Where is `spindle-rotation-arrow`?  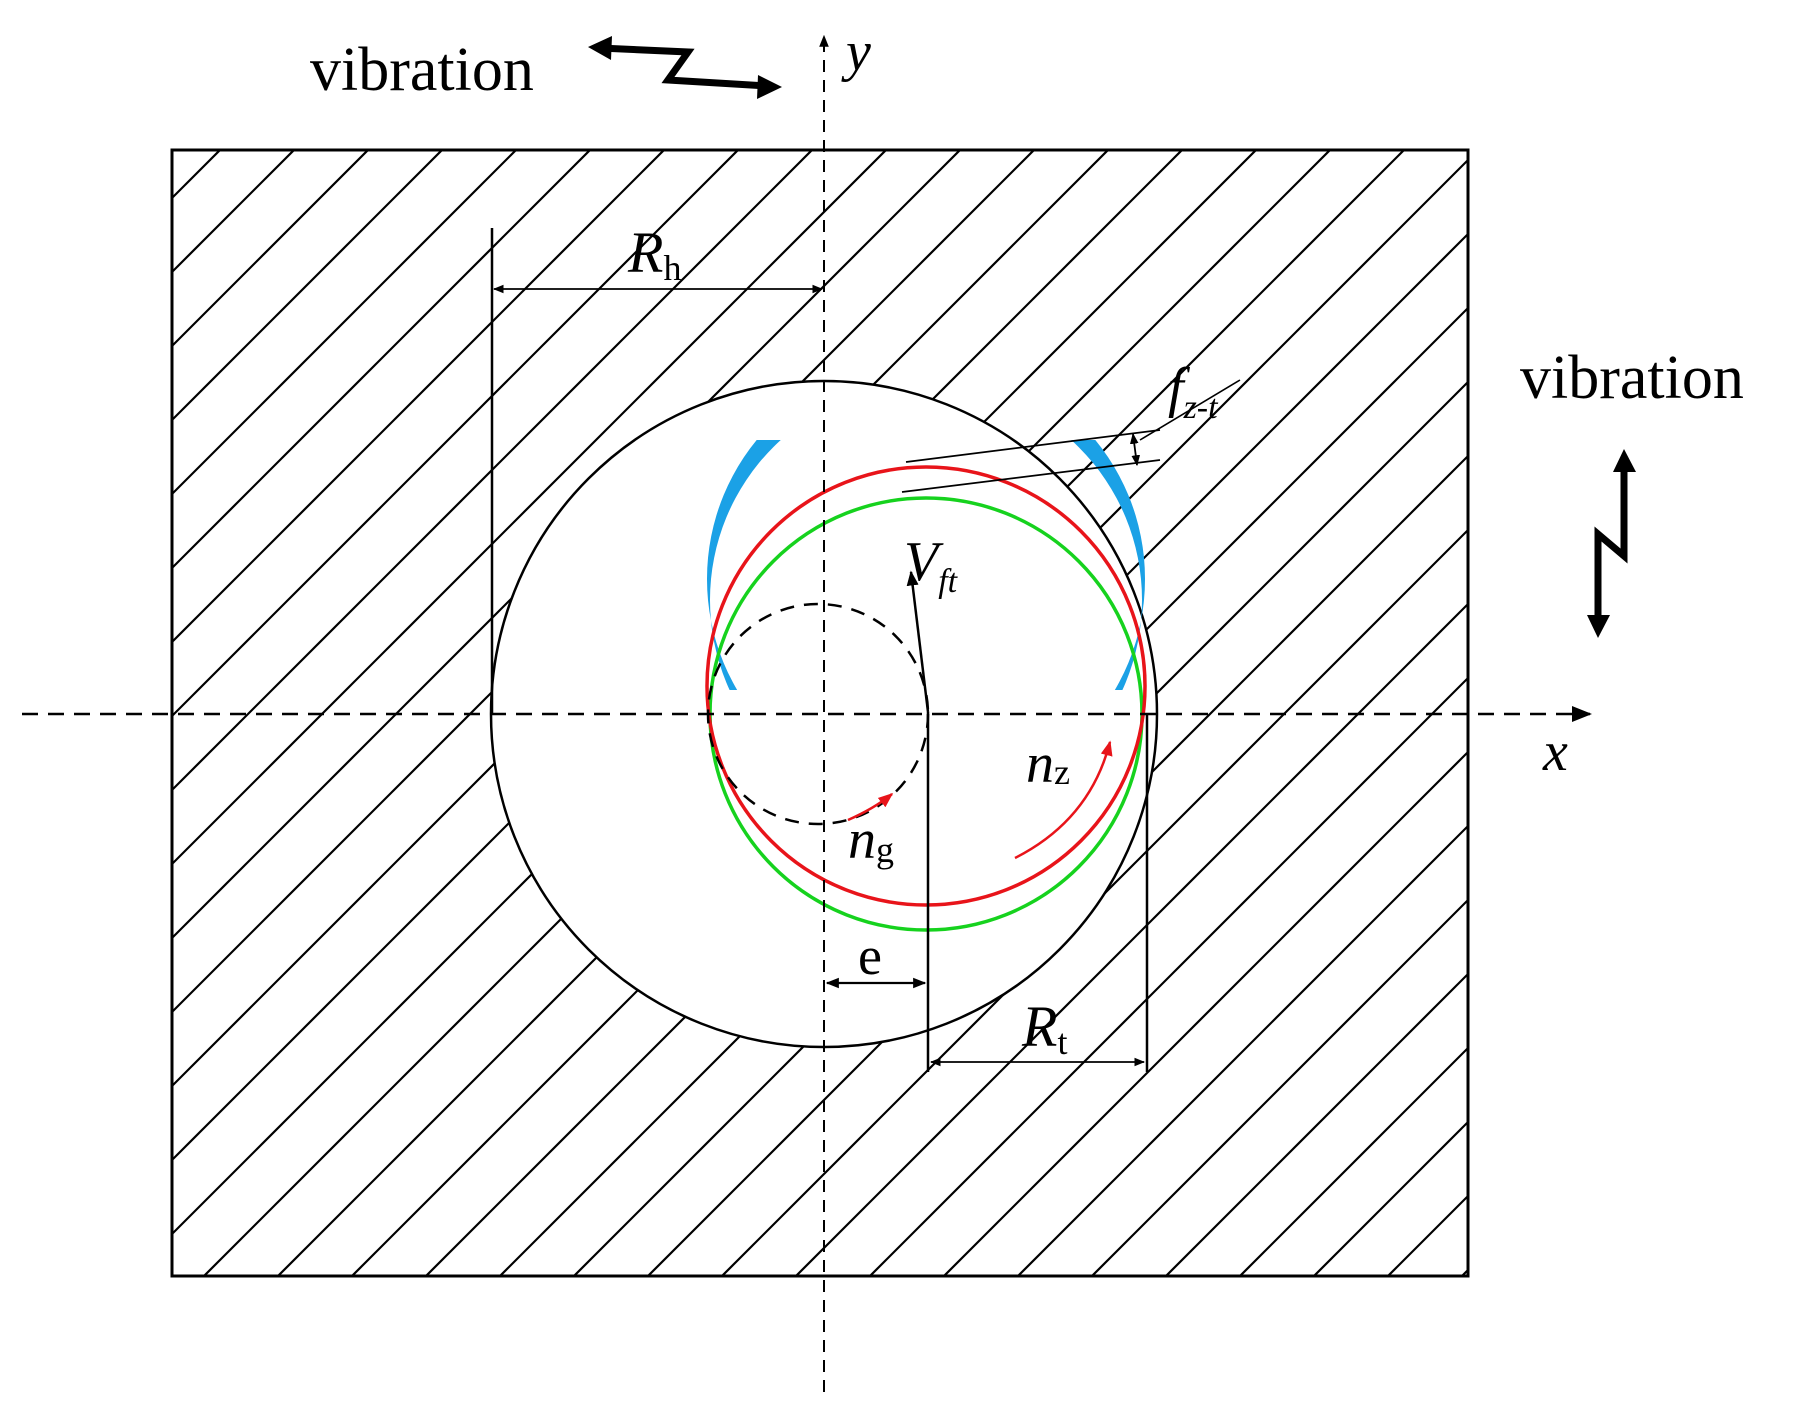
spindle-rotation-arrow is located at coordinates (1063, 800).